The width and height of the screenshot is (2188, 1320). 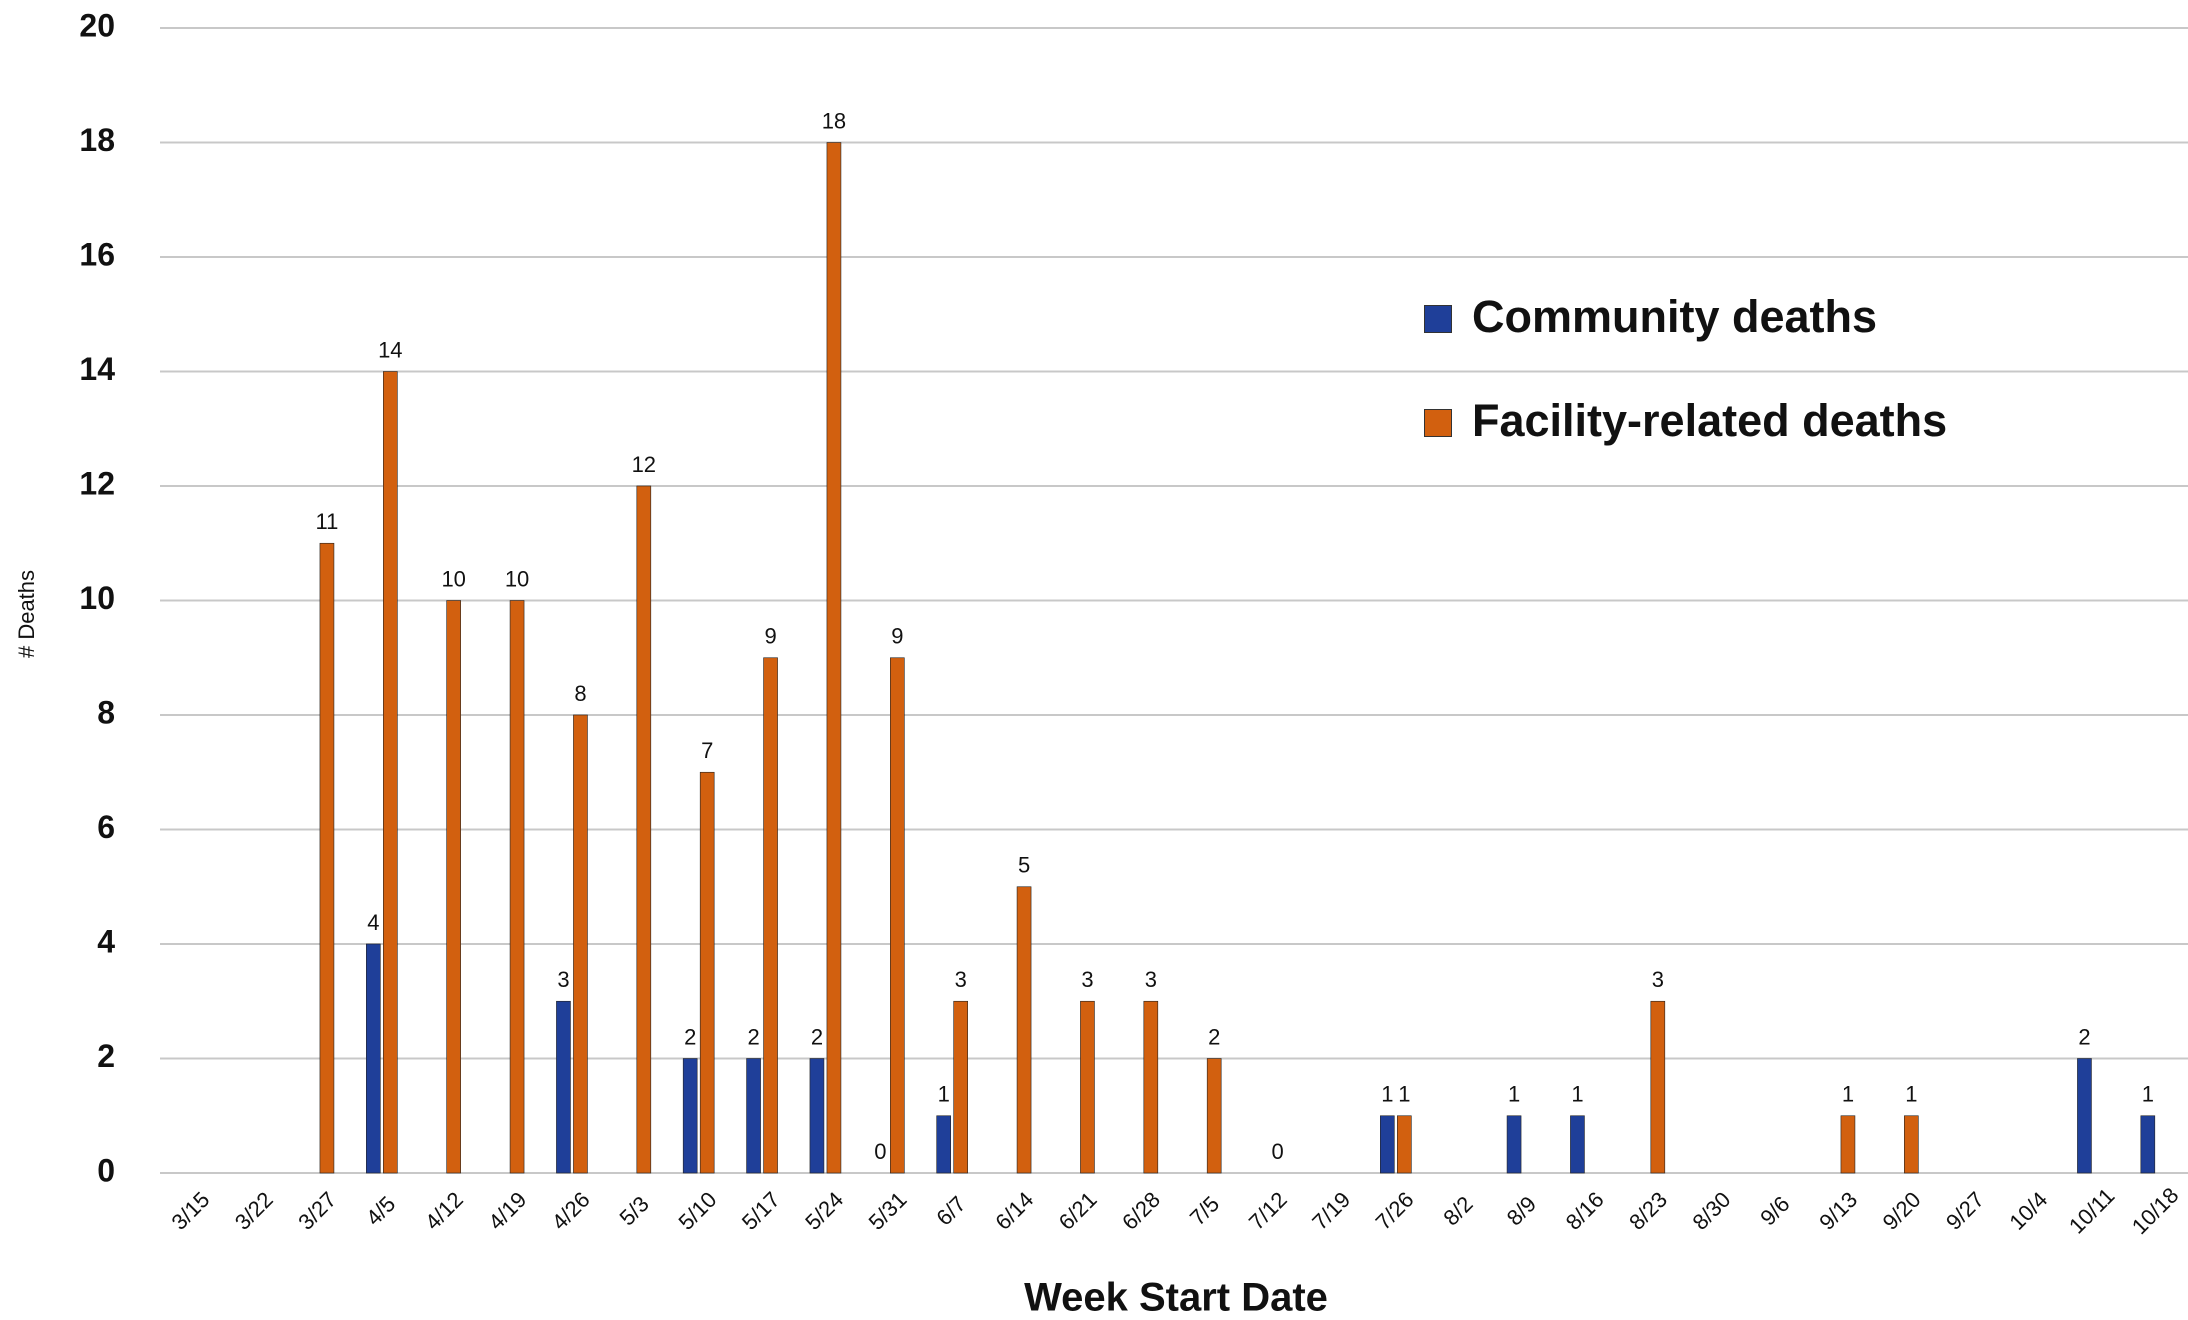 What do you see at coordinates (373, 922) in the screenshot?
I see `value-label: 4` at bounding box center [373, 922].